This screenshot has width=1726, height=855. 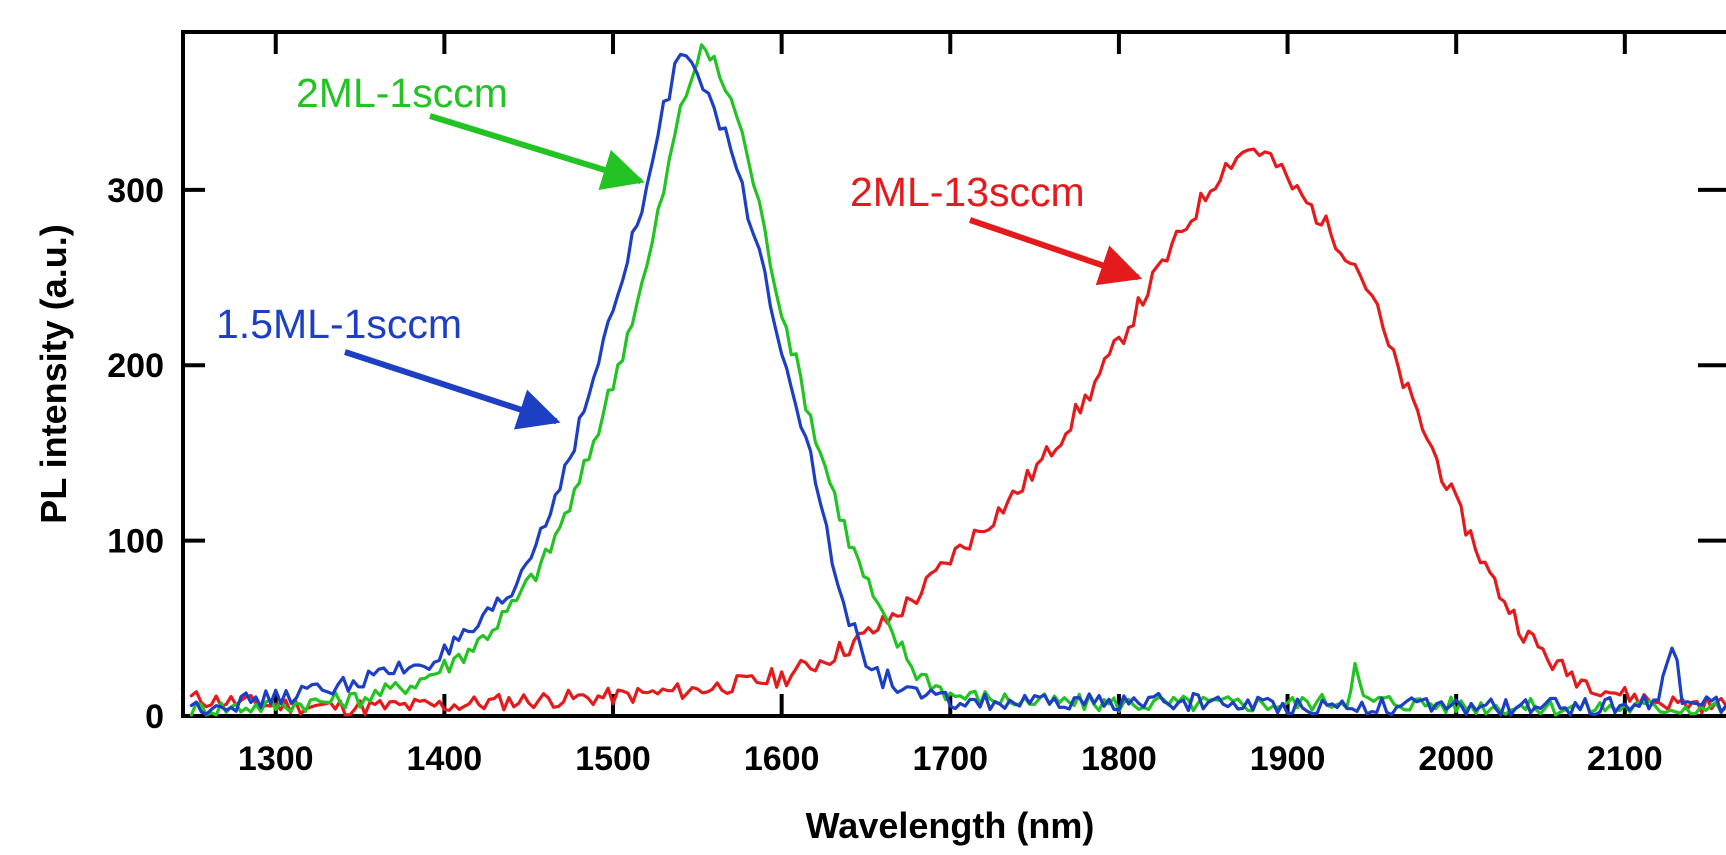 What do you see at coordinates (782, 759) in the screenshot?
I see `x-tick-label: 1600` at bounding box center [782, 759].